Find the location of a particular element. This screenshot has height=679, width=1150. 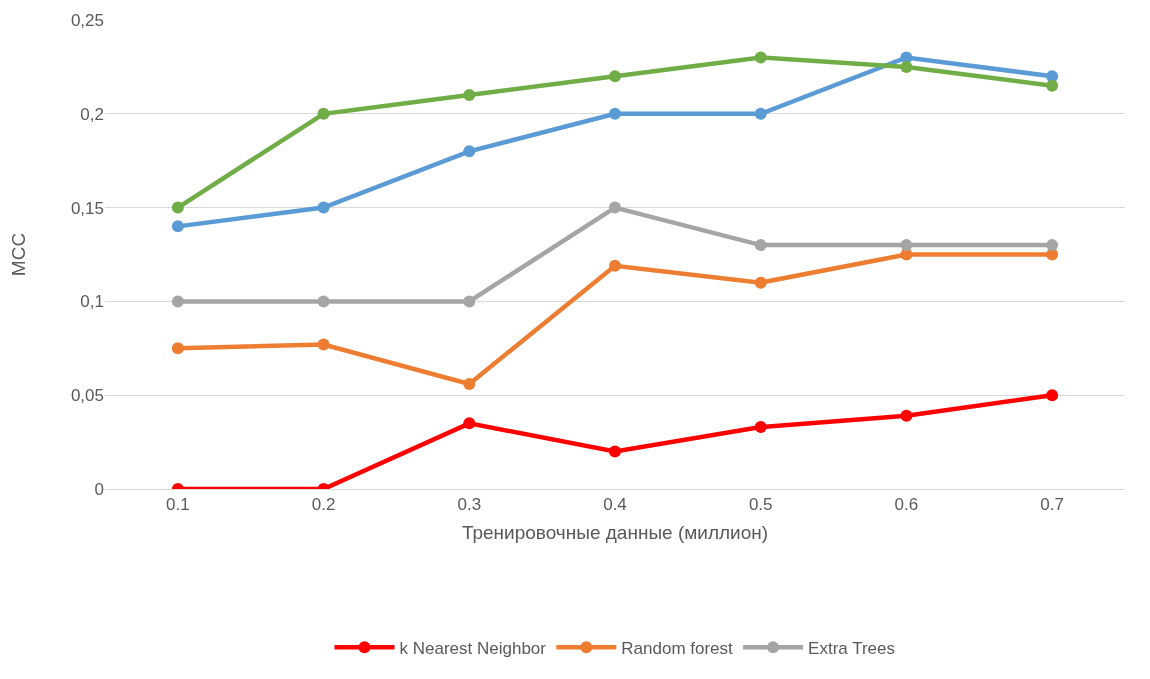

x-tick-label: 0.6 is located at coordinates (906, 505).